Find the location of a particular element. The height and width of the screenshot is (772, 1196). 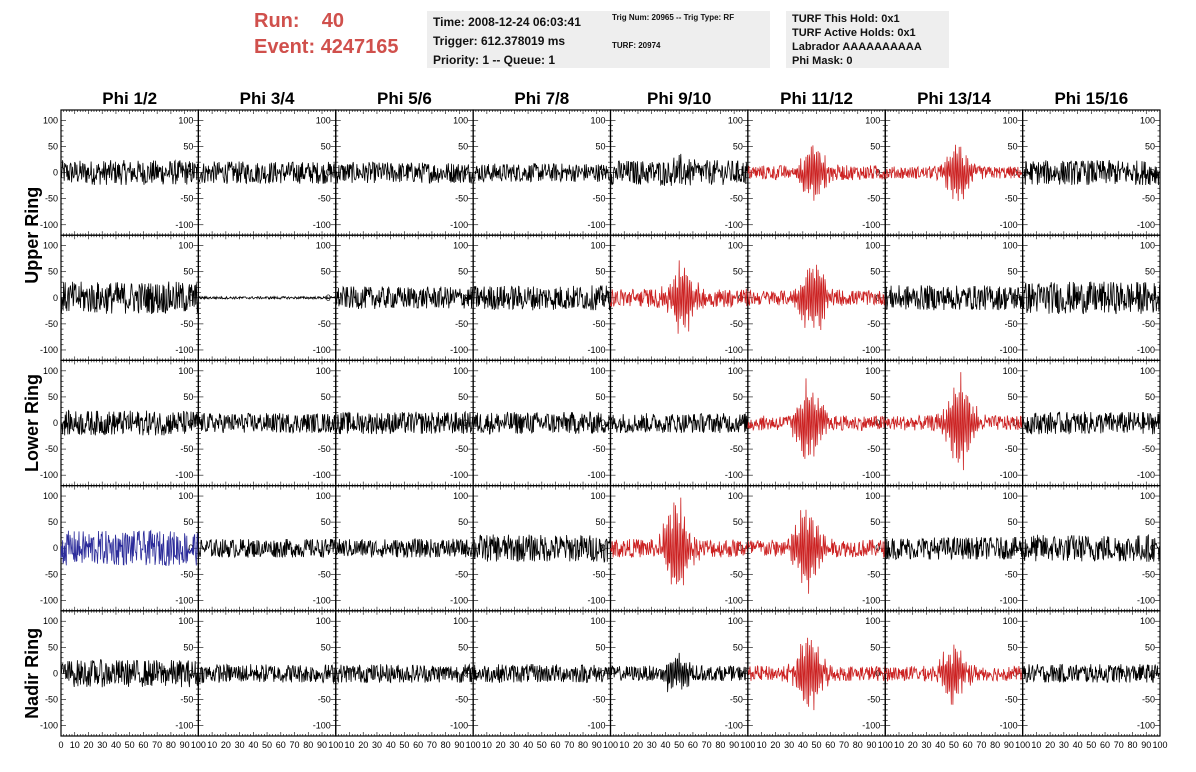

run-row: Run: 40 is located at coordinates (326, 21).